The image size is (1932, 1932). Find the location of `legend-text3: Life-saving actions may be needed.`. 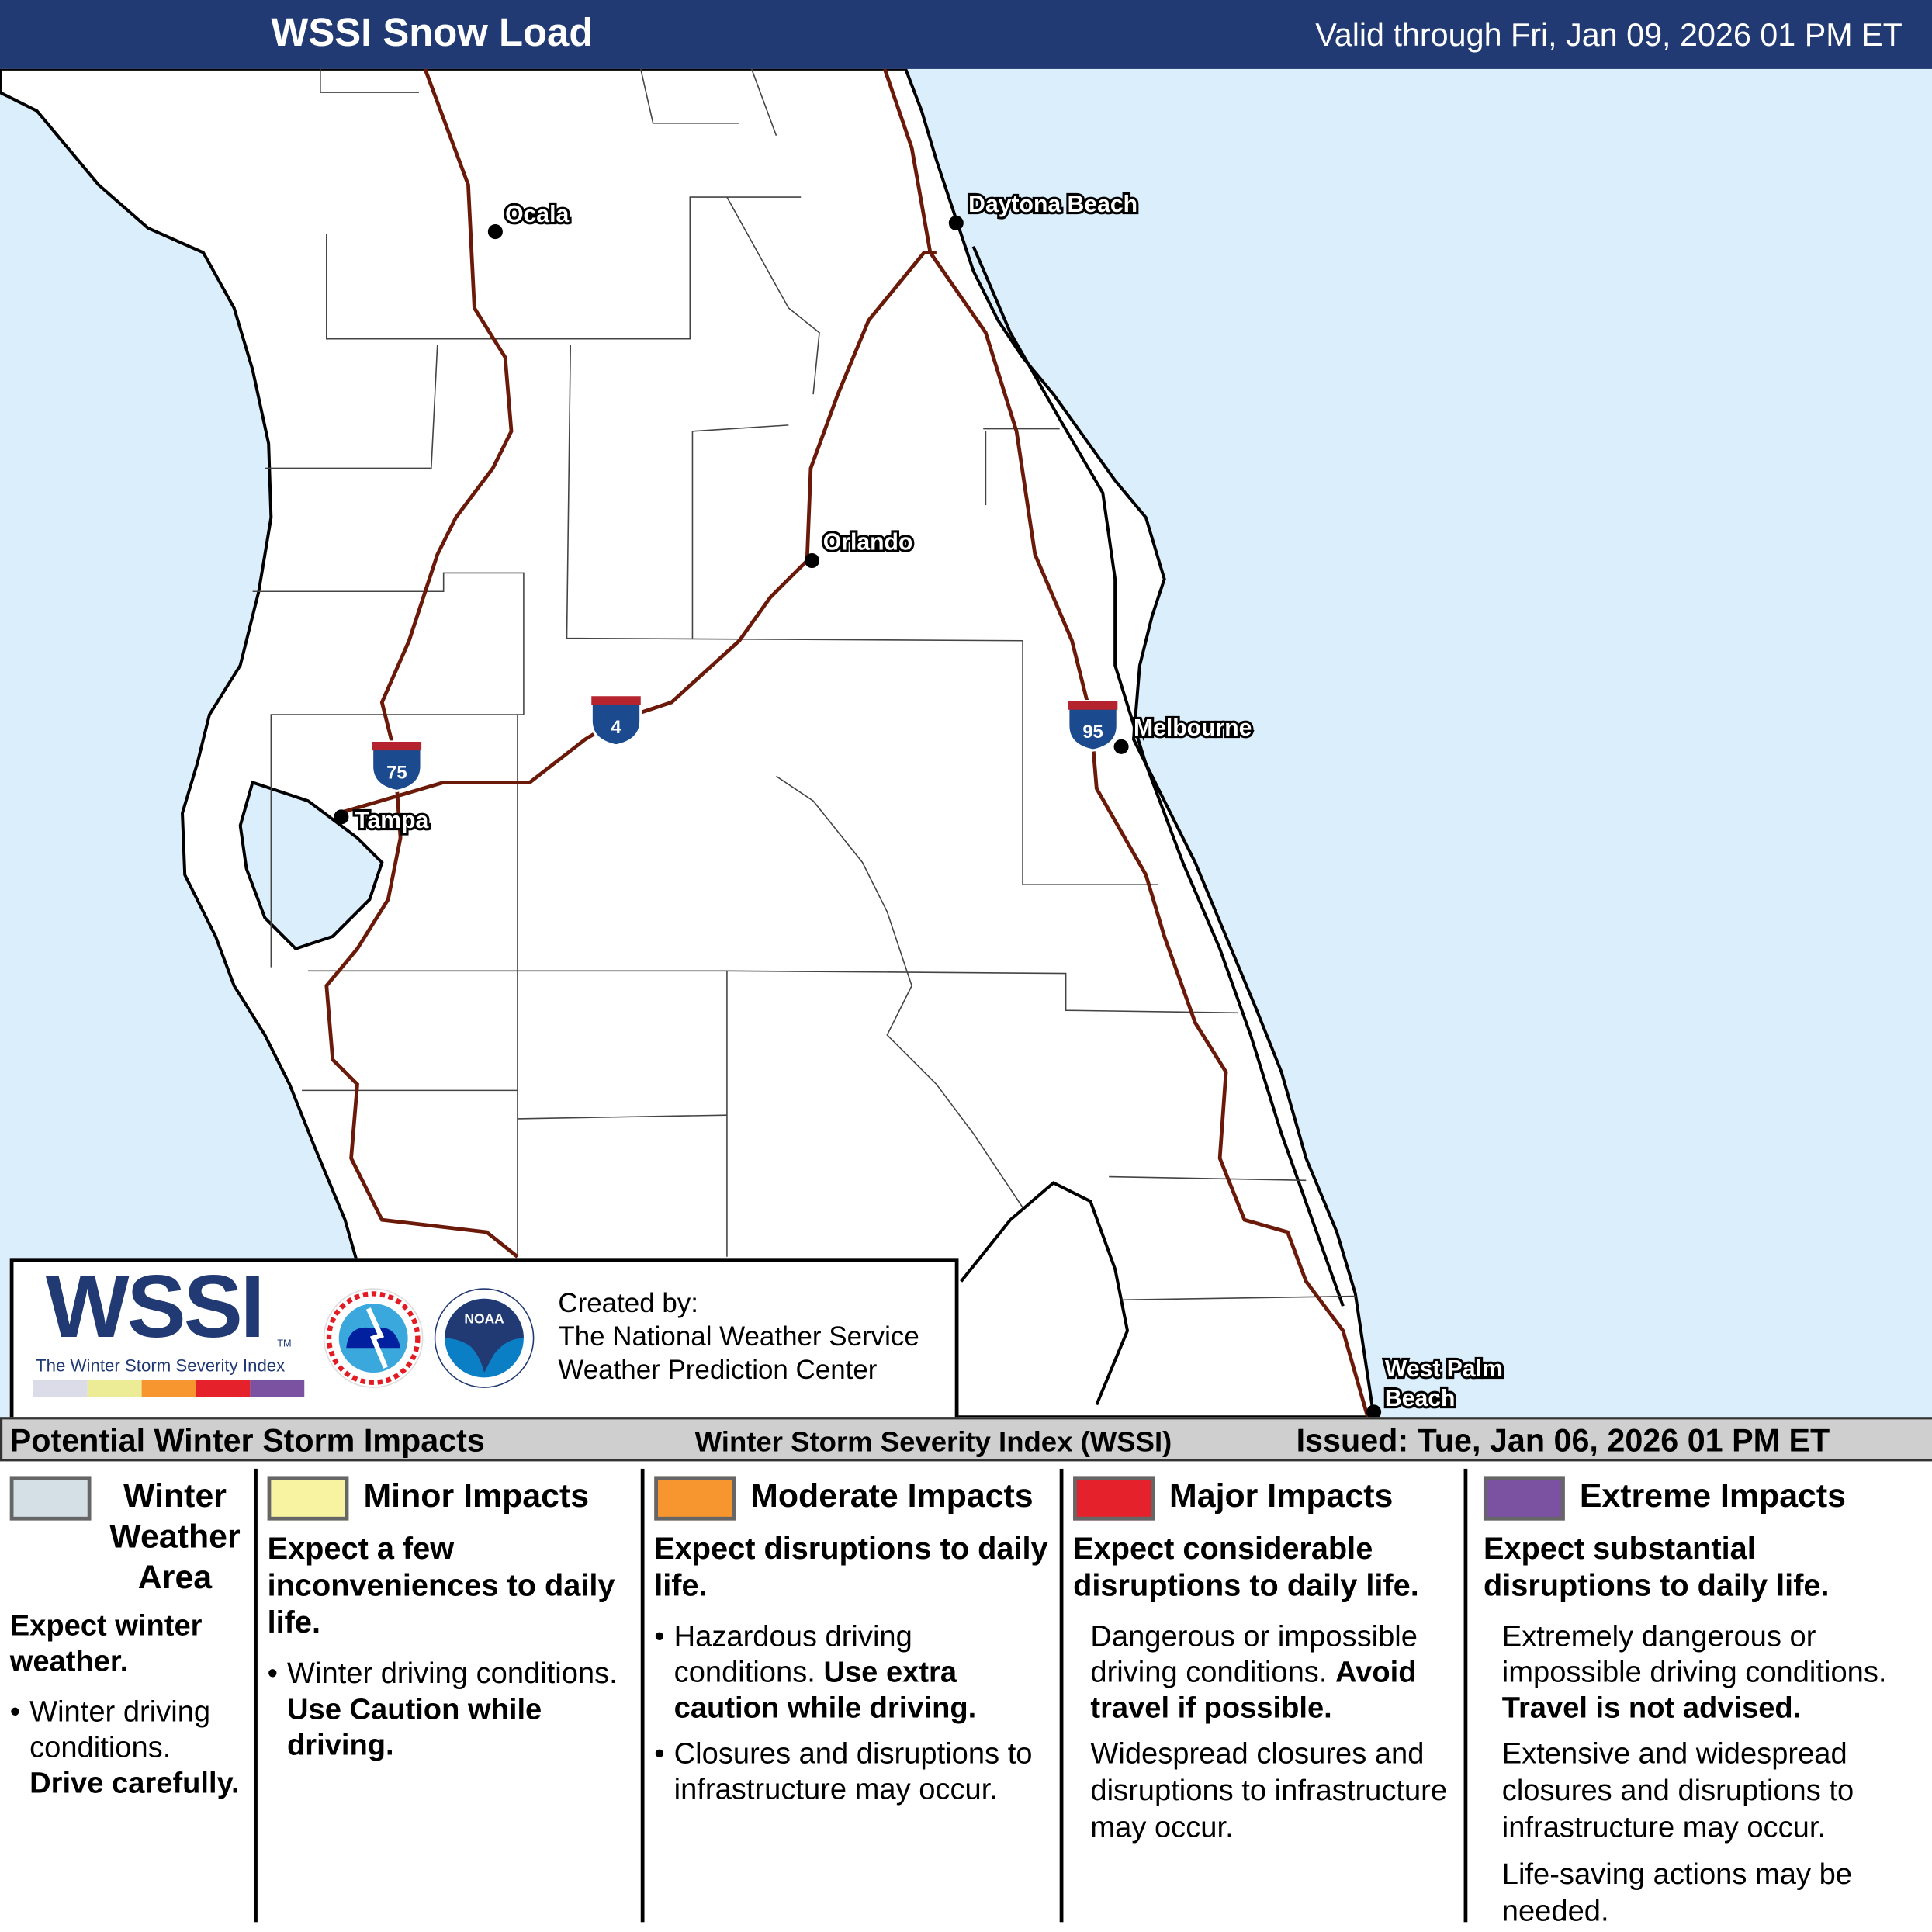

legend-text3: Life-saving actions may be needed. is located at coordinates (1677, 1894).